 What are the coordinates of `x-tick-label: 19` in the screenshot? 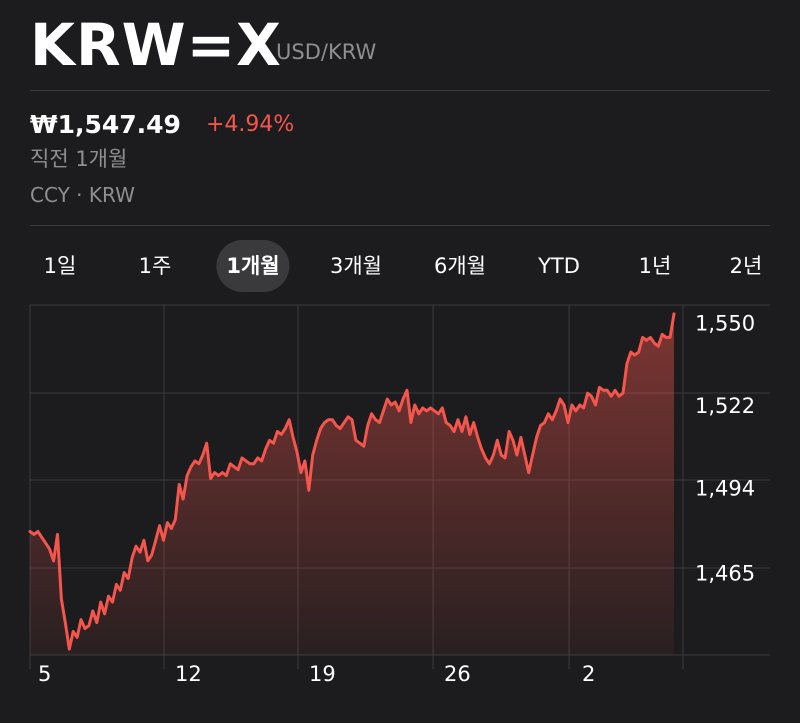 It's located at (322, 674).